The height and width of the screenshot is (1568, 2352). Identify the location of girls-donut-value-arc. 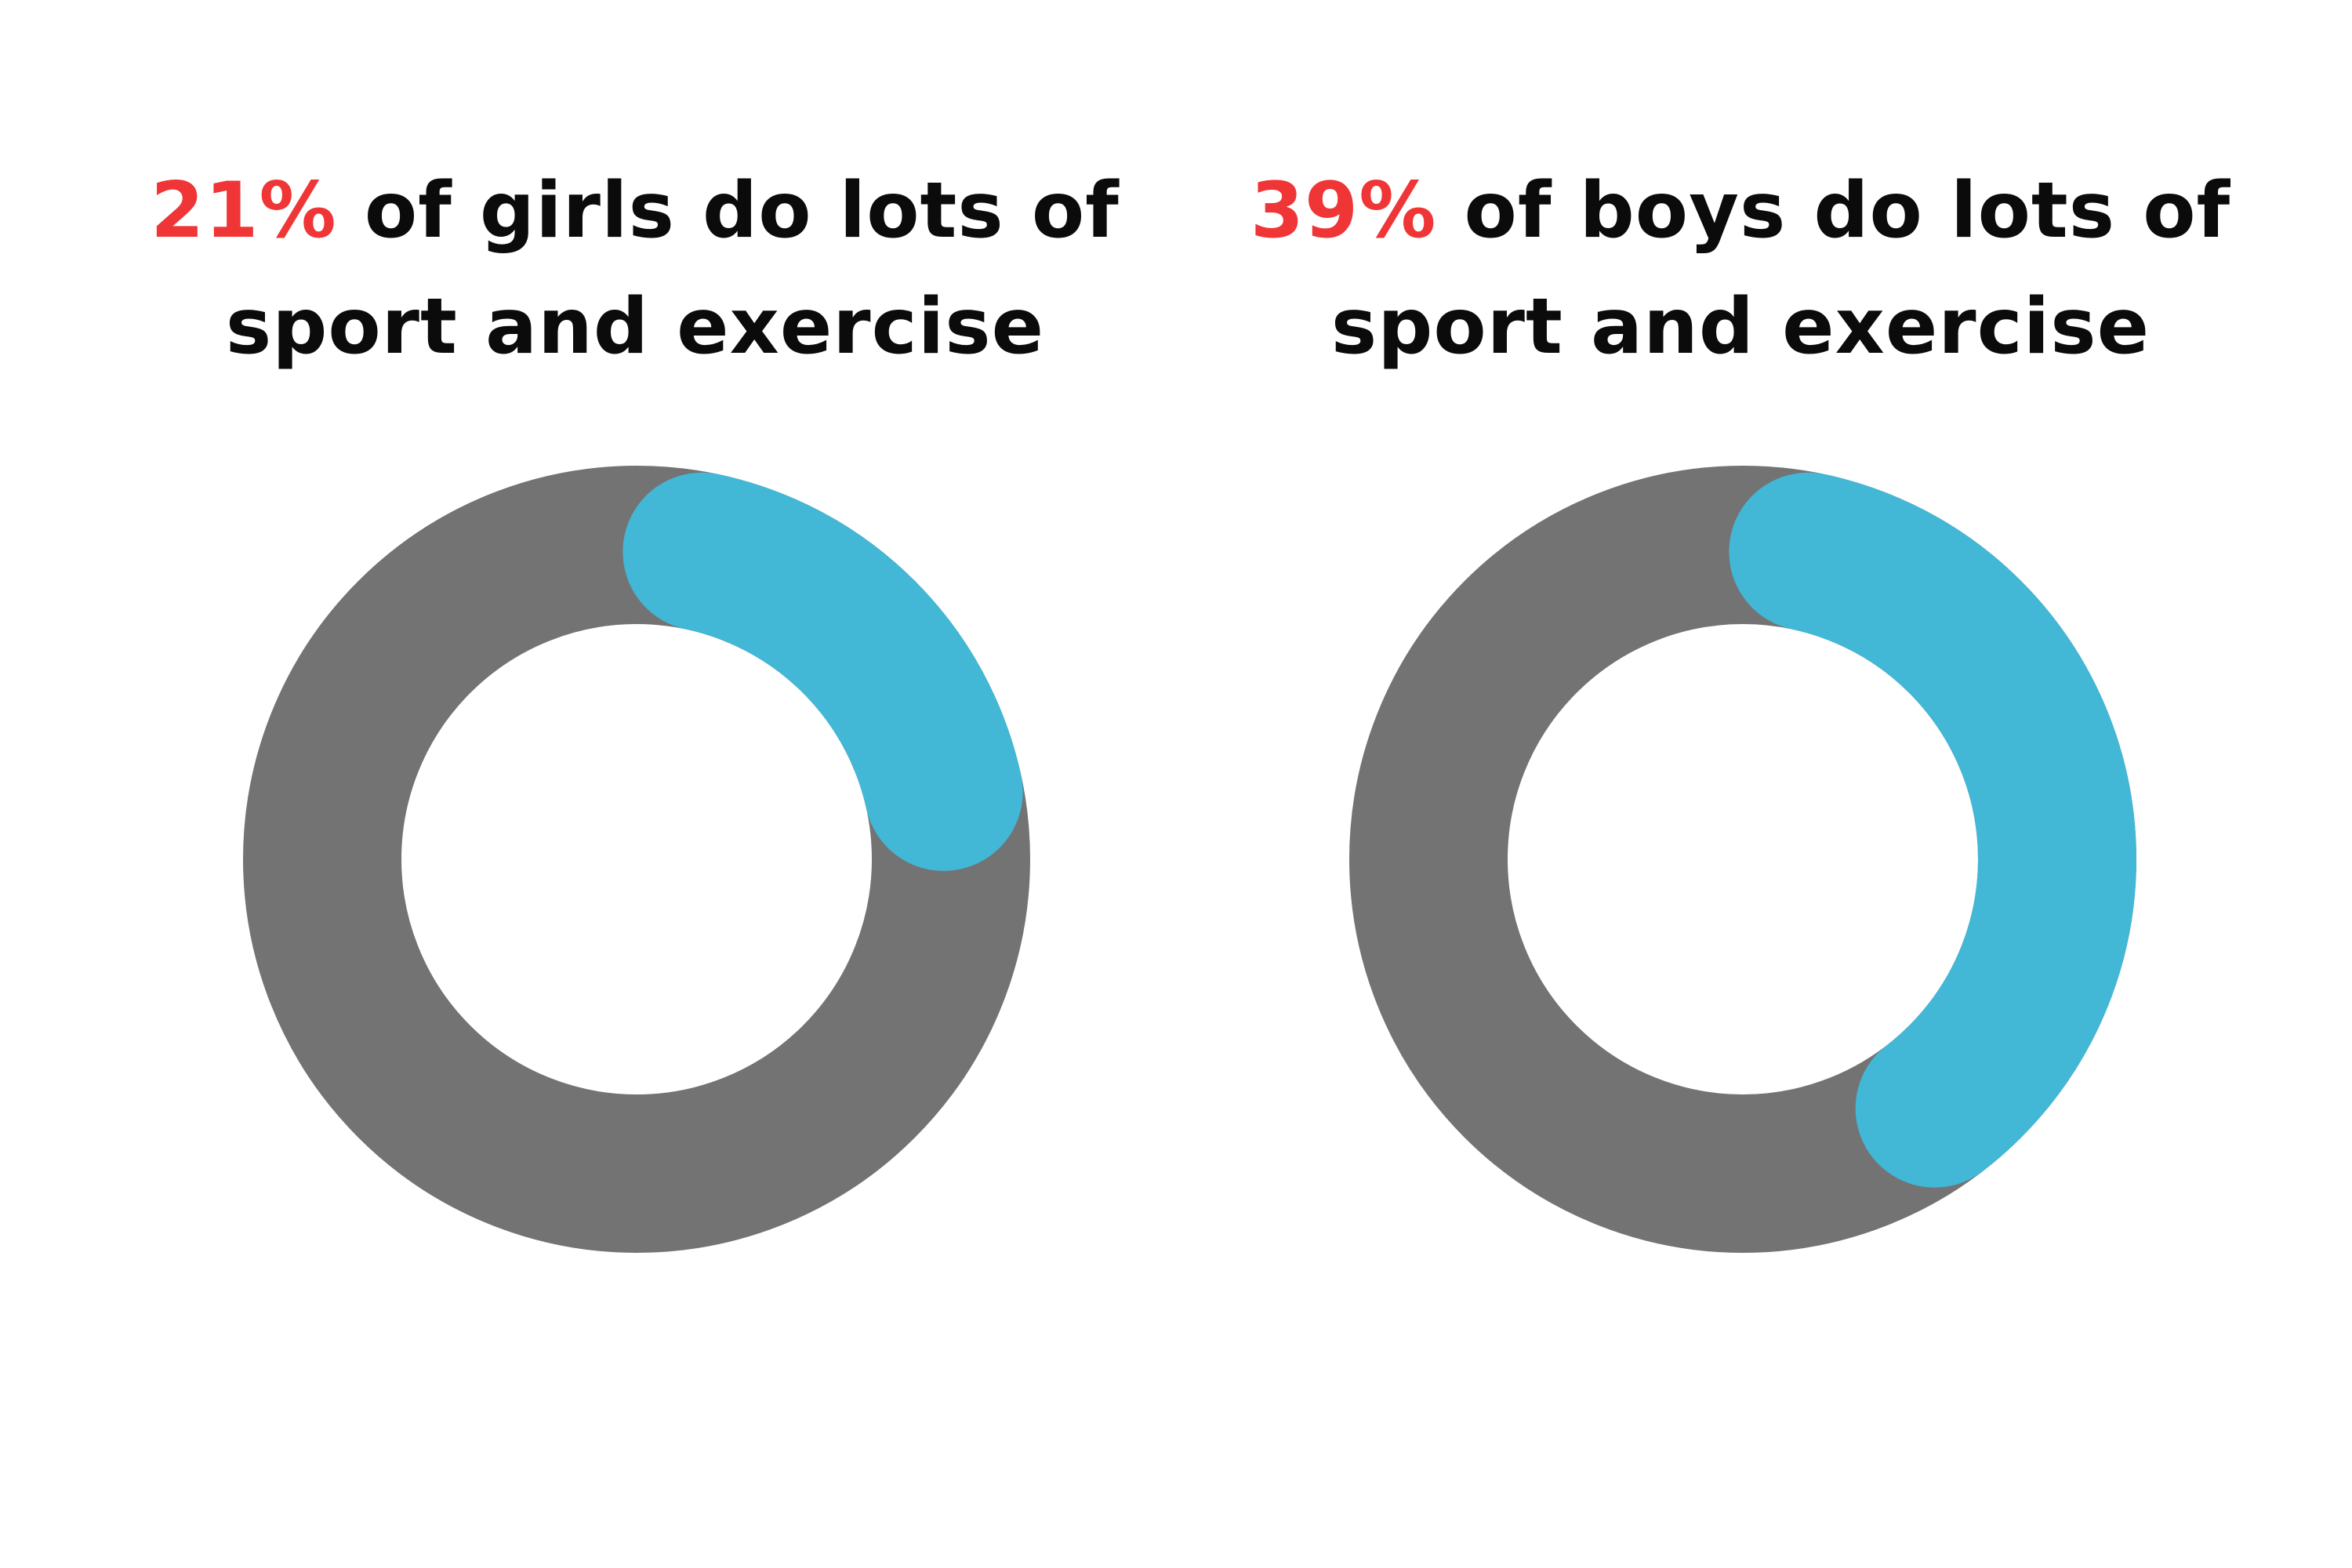
(823, 671).